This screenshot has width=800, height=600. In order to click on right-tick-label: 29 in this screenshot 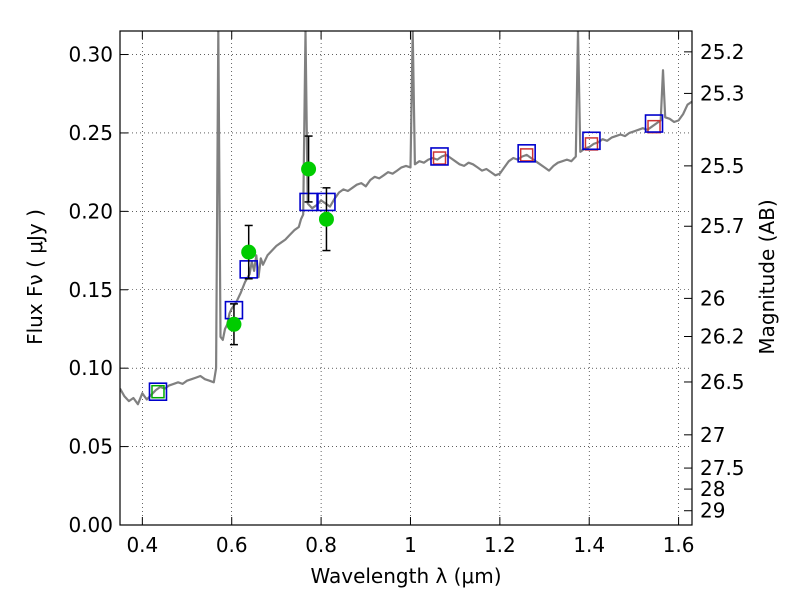, I will do `click(712, 511)`.